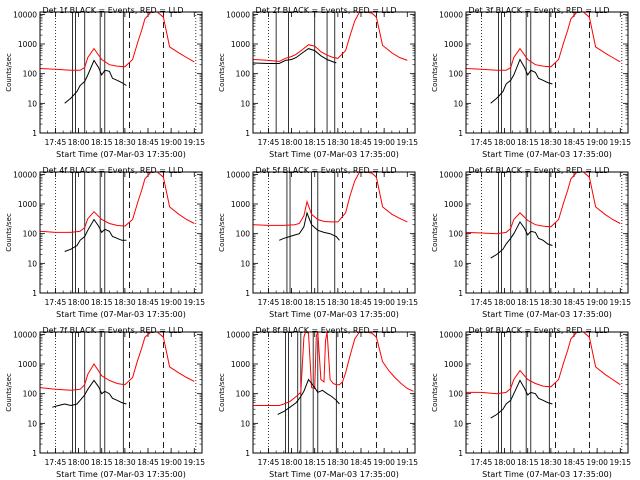  I want to click on panel-7-xtick-label: 19:15, so click(194, 462).